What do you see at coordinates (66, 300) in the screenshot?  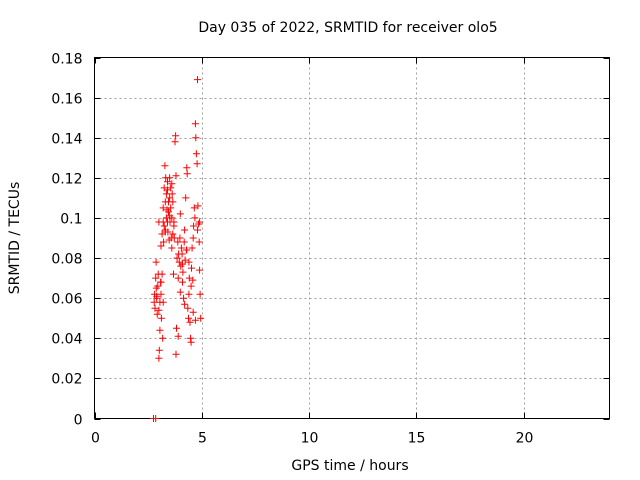 I see `y-tick-label: 0.06` at bounding box center [66, 300].